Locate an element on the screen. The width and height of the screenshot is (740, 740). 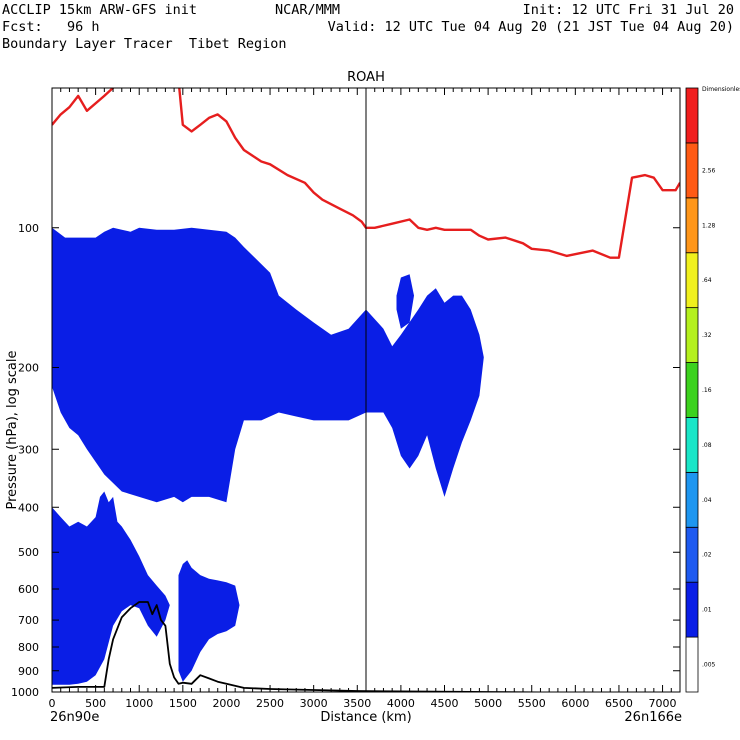
y-tick-label: 900 is located at coordinates (28, 671).